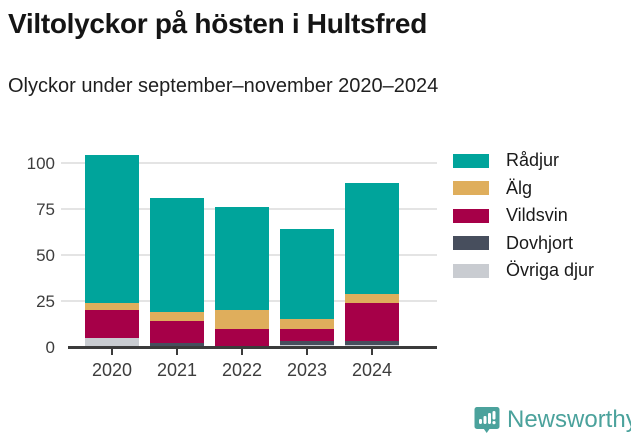 This screenshot has width=631, height=439. What do you see at coordinates (533, 160) in the screenshot?
I see `legend-label: Rådjur` at bounding box center [533, 160].